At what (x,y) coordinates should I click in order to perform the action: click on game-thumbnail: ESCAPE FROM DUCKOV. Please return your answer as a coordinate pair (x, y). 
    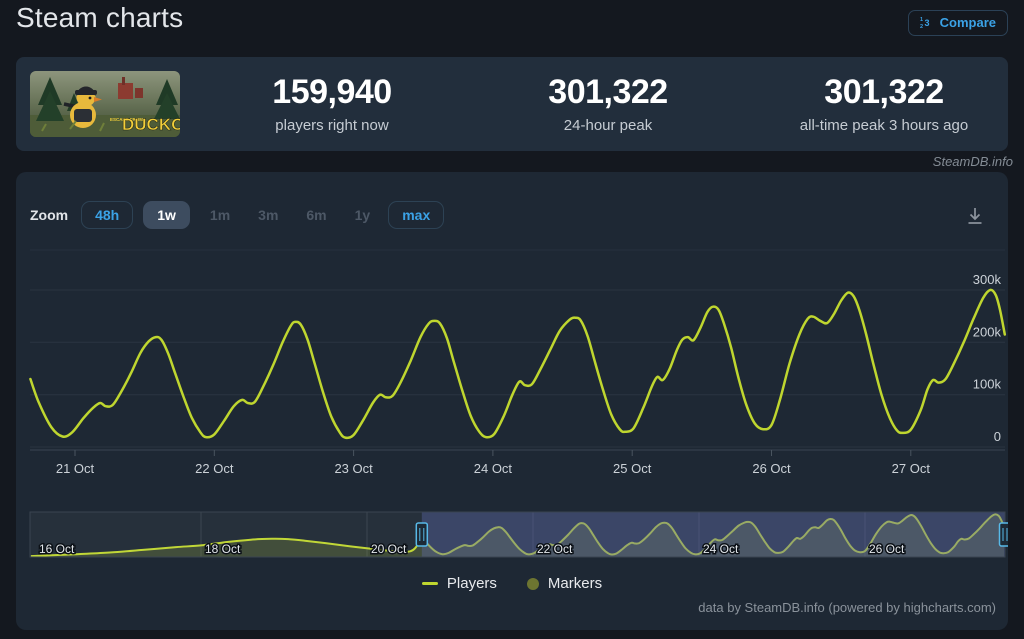
    Looking at the image, I should click on (105, 104).